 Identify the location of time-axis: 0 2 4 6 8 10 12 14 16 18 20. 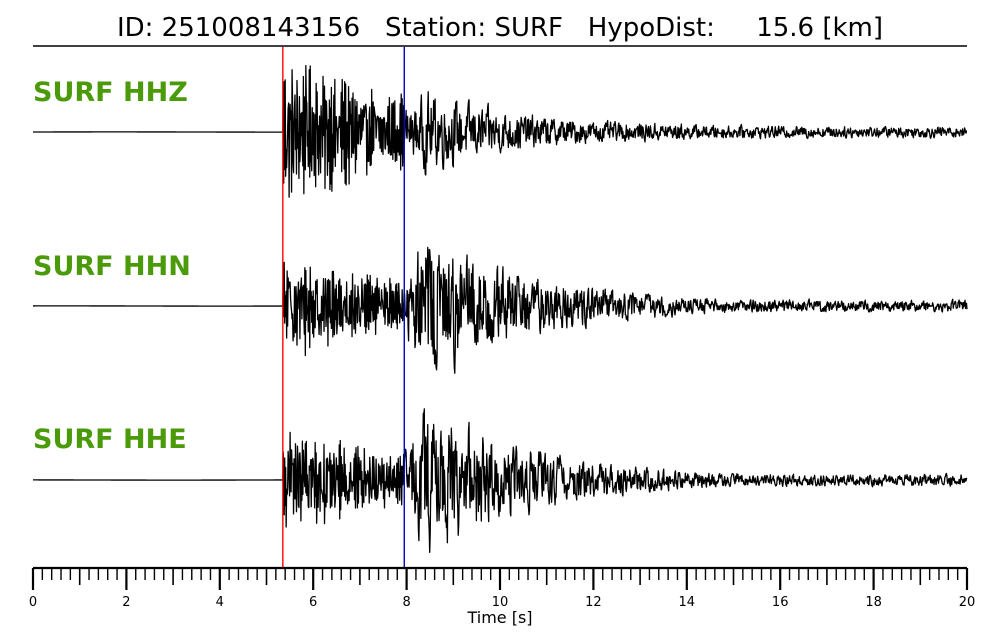
(502, 588).